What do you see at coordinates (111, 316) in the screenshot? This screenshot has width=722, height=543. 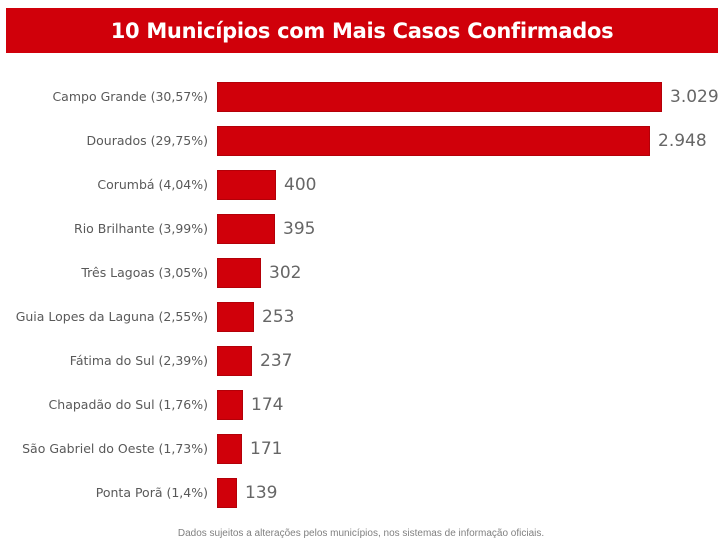 I see `category-label: Guia Lopes da Laguna (2,55%)` at bounding box center [111, 316].